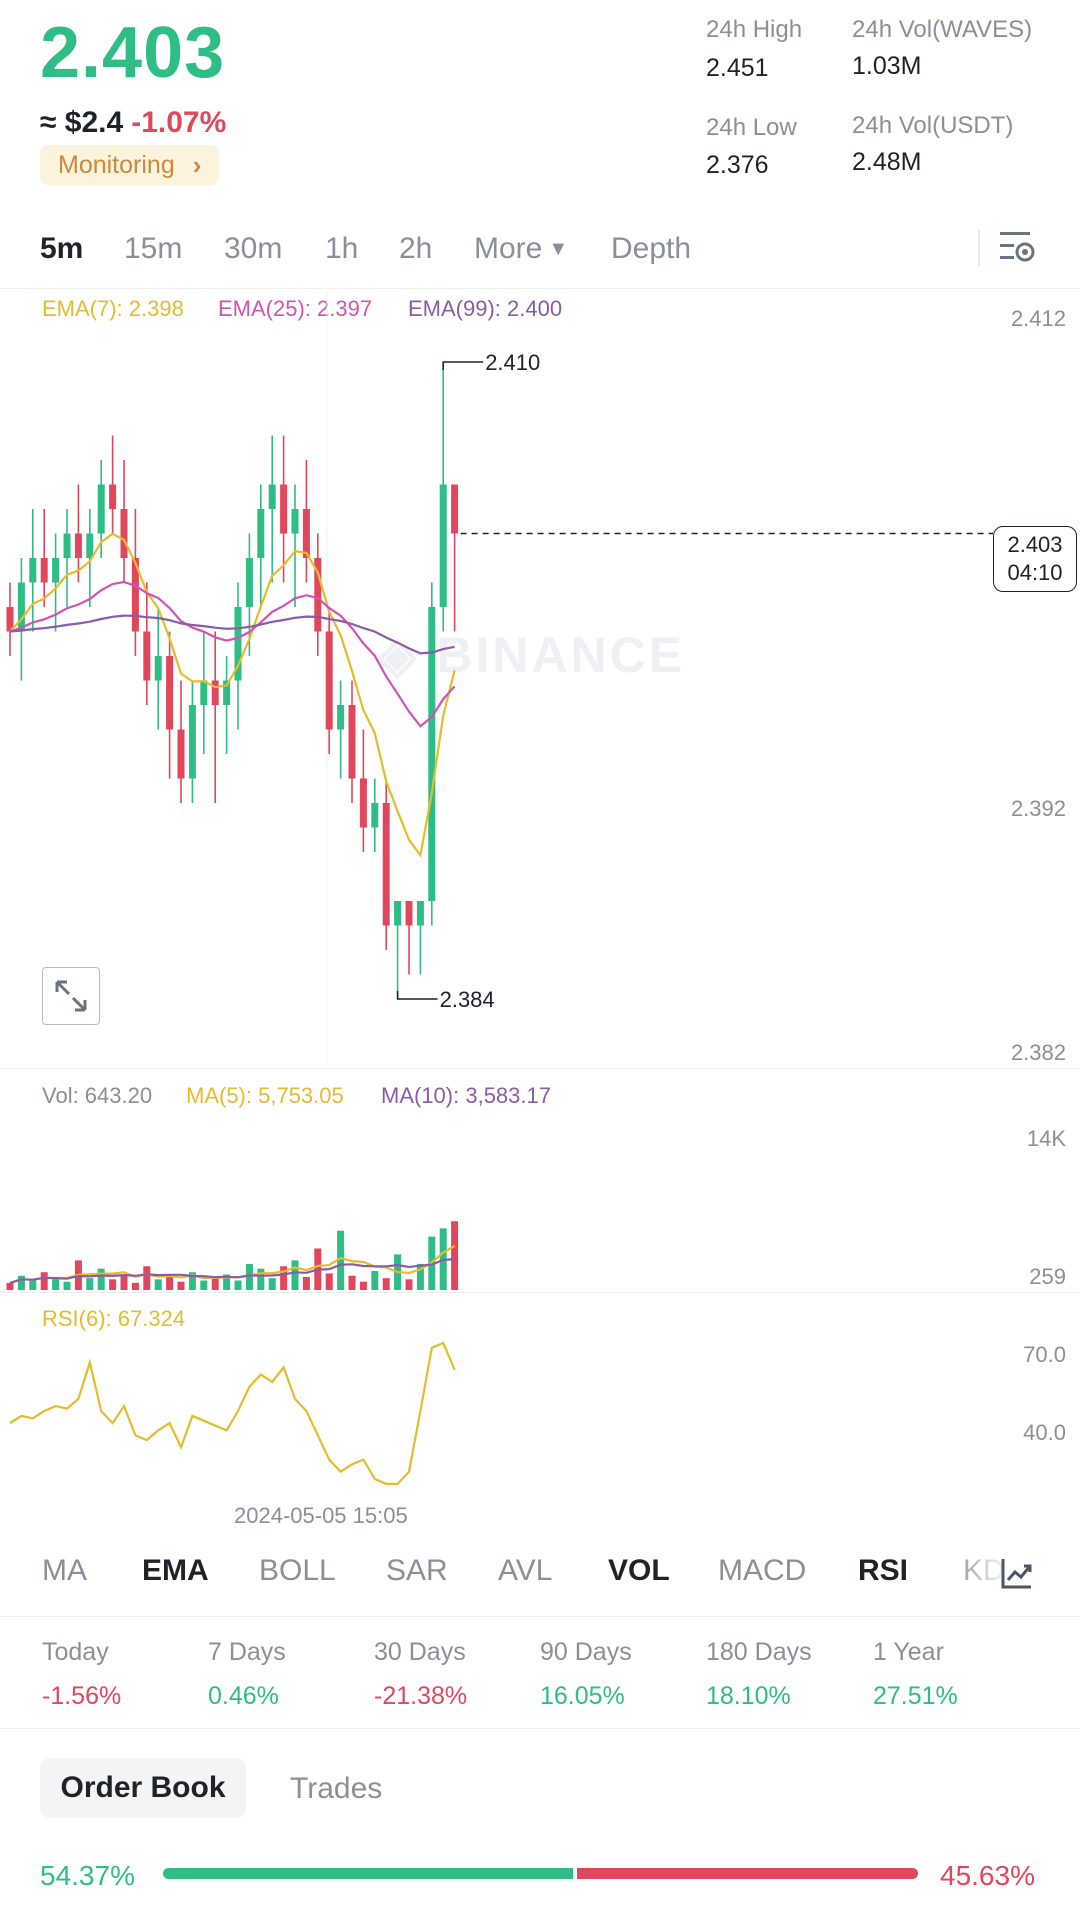 This screenshot has height=1921, width=1080. Describe the element at coordinates (531, 655) in the screenshot. I see `binance-watermark: ◈ BINANCE` at that location.